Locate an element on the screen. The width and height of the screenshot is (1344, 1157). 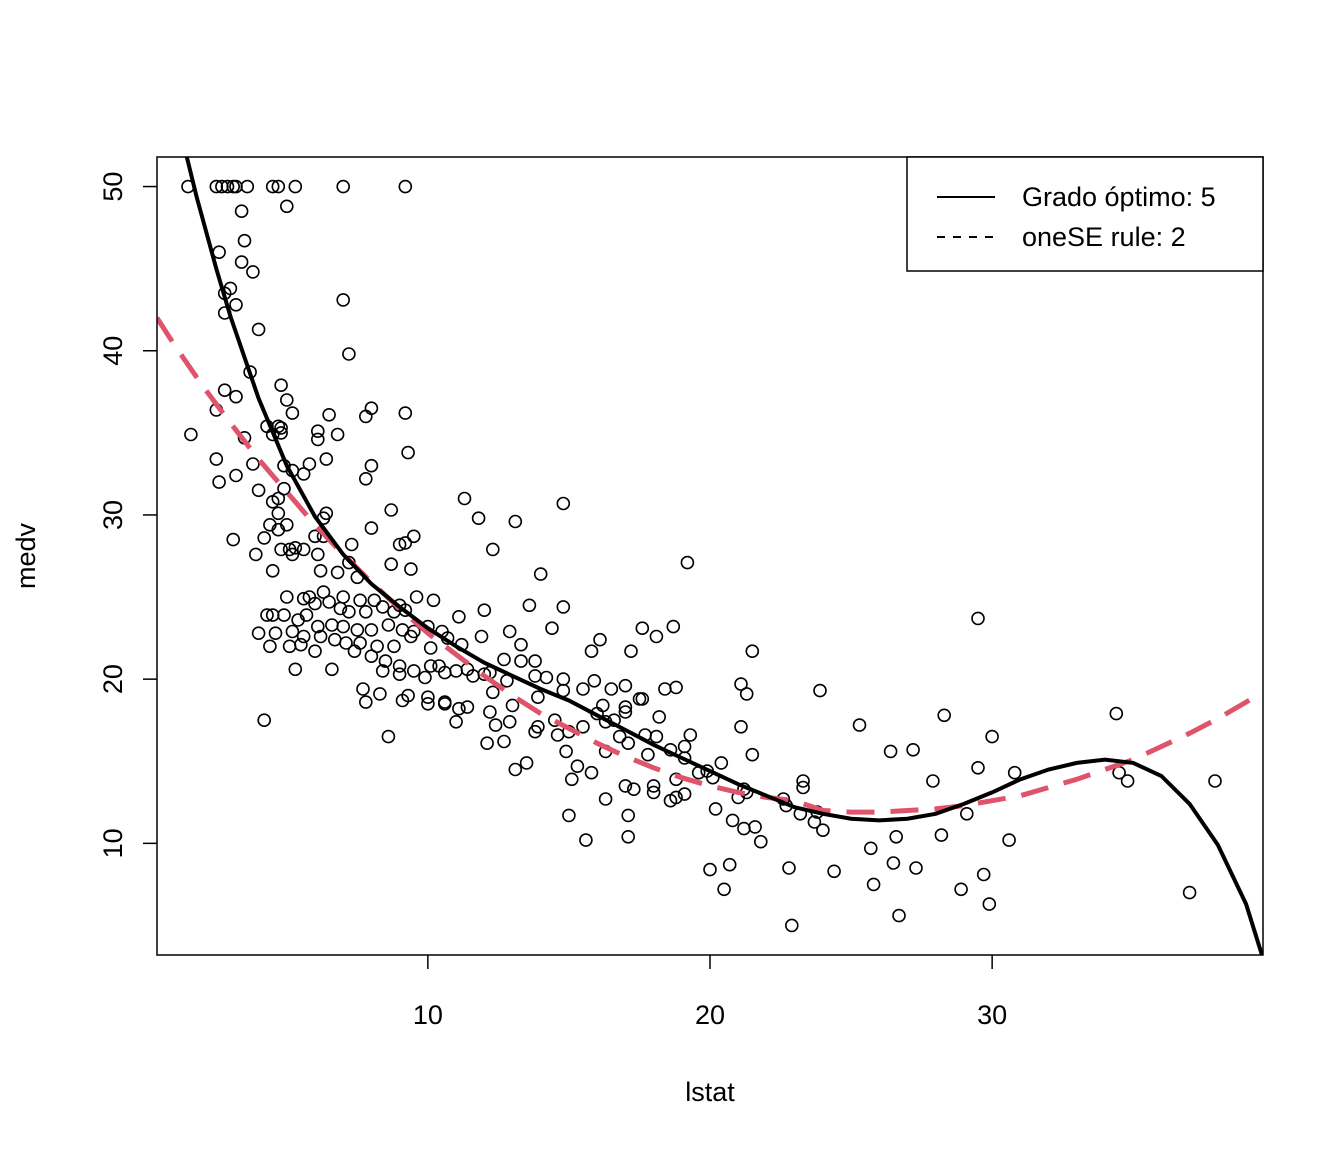
x-tick-label: 20 is located at coordinates (710, 1015).